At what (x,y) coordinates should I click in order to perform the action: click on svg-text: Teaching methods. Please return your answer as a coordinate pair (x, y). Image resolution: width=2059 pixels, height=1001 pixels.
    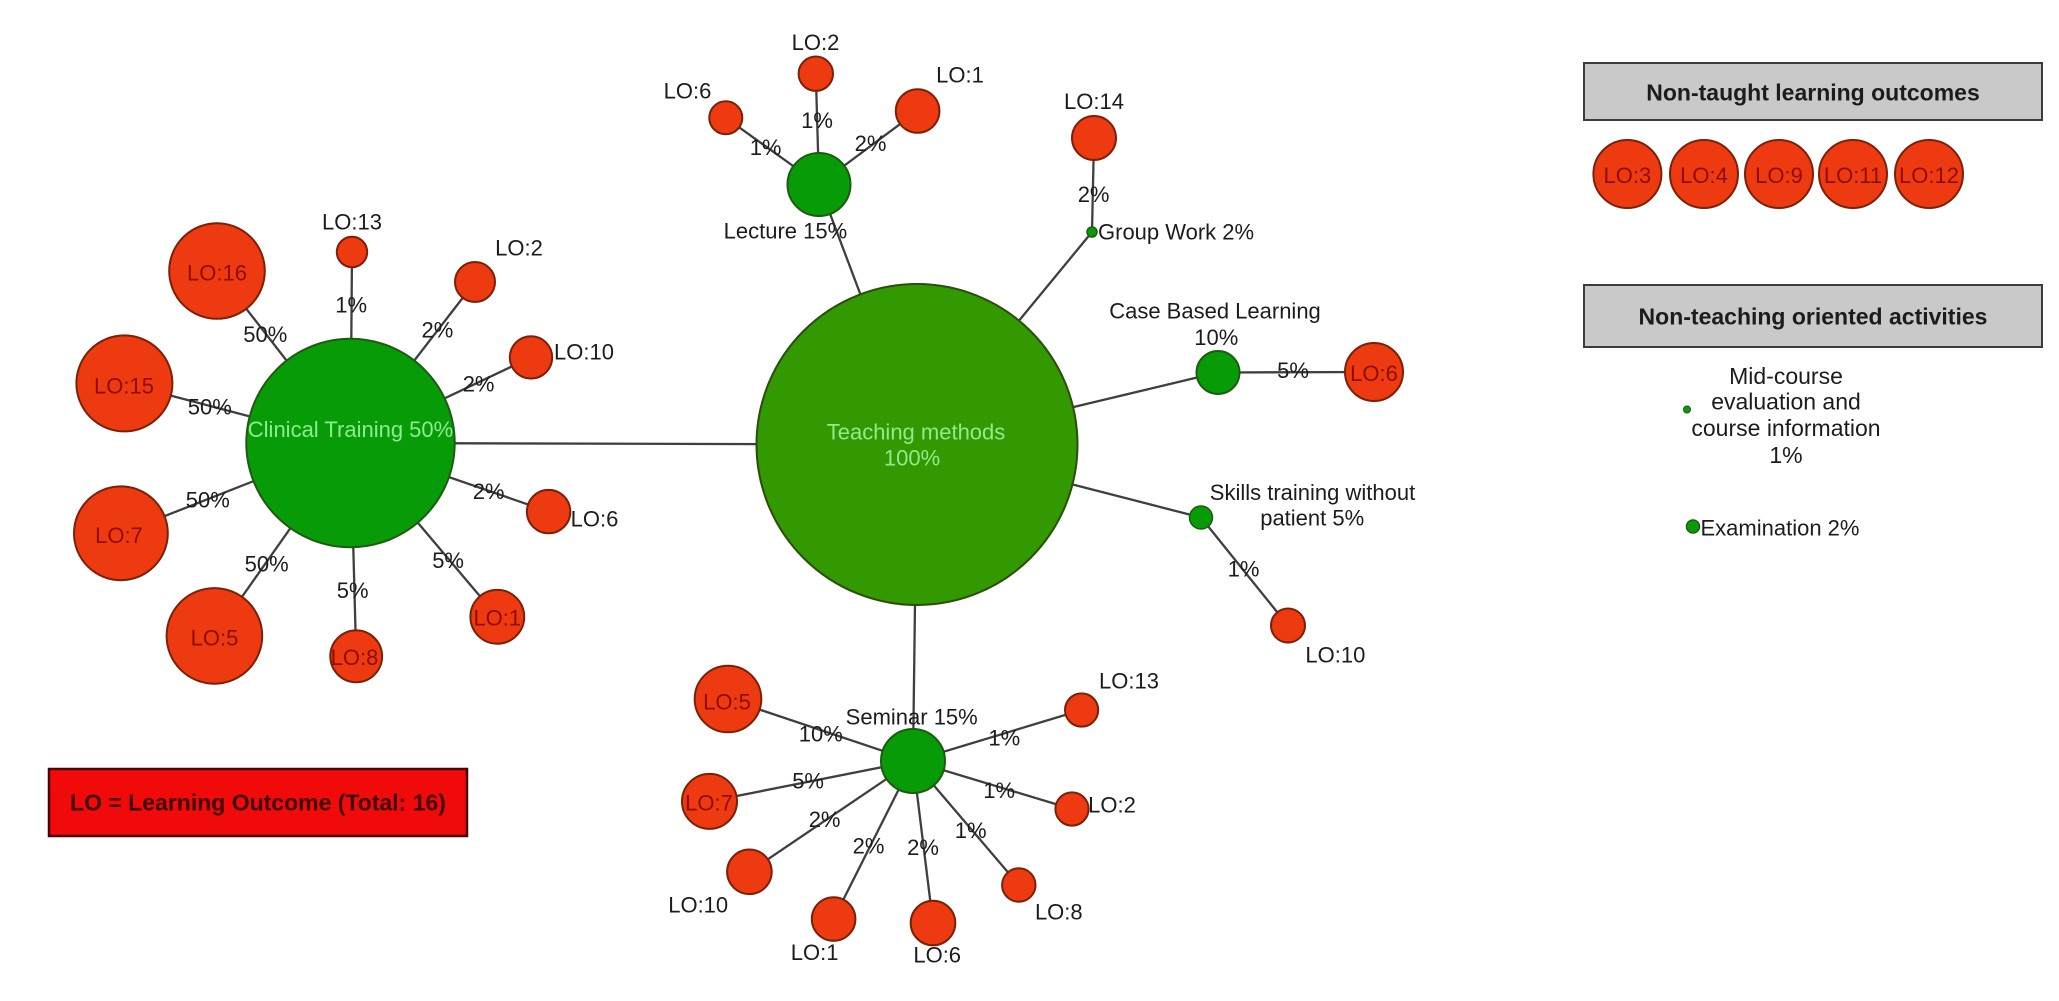
    Looking at the image, I should click on (916, 432).